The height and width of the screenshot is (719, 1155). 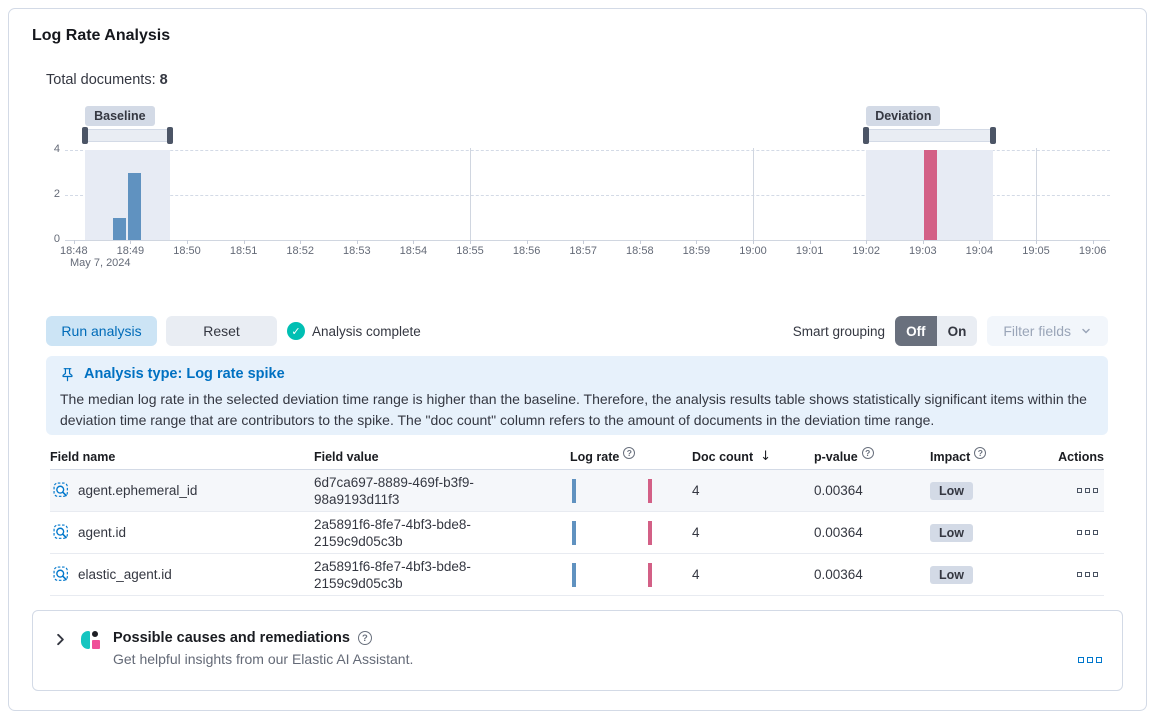 I want to click on y-axis-label: 4, so click(x=56, y=149).